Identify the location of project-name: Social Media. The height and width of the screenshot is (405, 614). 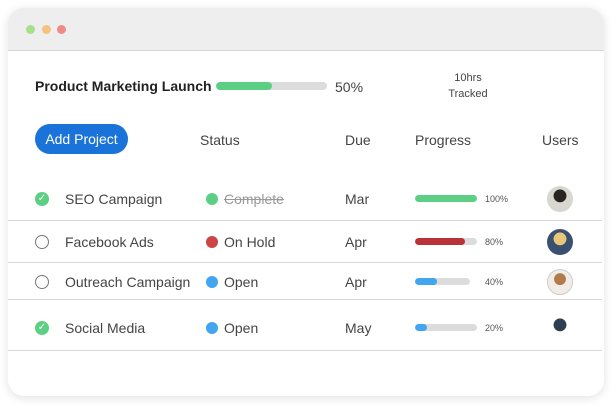
(105, 328).